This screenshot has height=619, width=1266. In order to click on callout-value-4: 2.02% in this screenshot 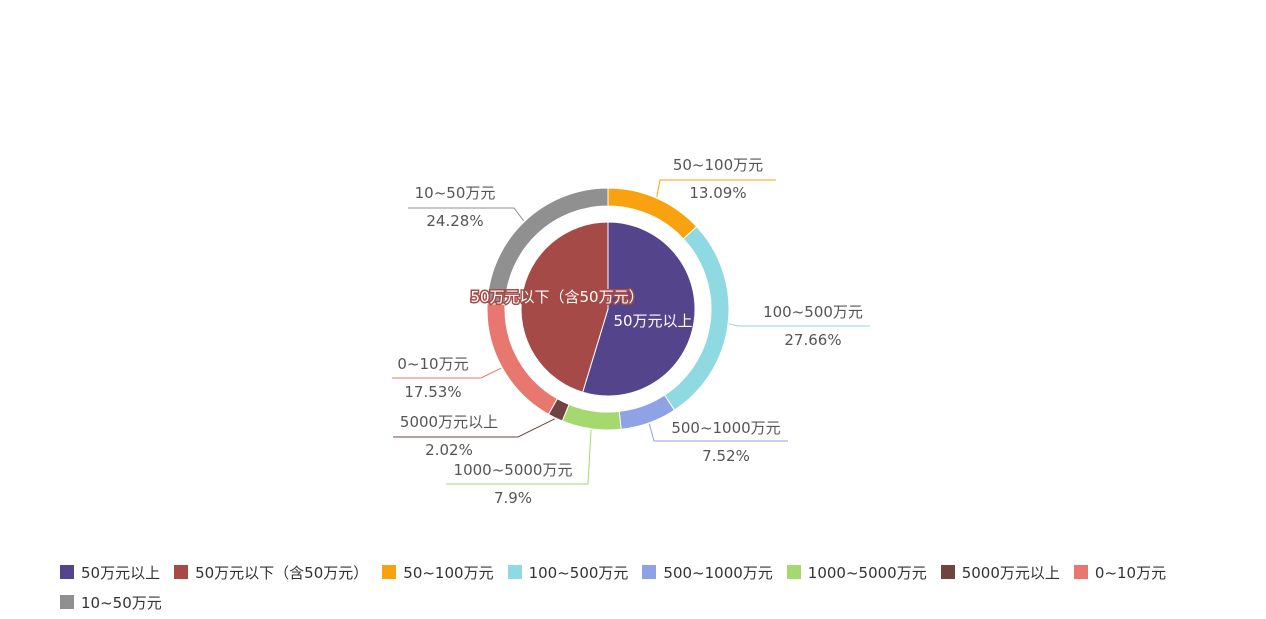, I will do `click(449, 450)`.